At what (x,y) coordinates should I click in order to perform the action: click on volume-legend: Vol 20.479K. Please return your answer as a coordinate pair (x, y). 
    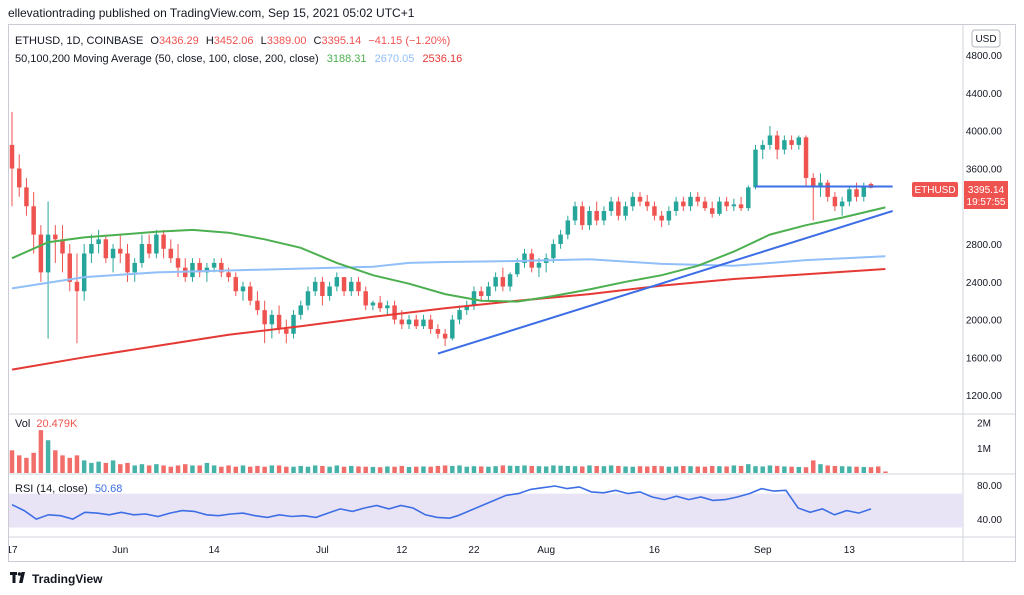
    Looking at the image, I should click on (46, 424).